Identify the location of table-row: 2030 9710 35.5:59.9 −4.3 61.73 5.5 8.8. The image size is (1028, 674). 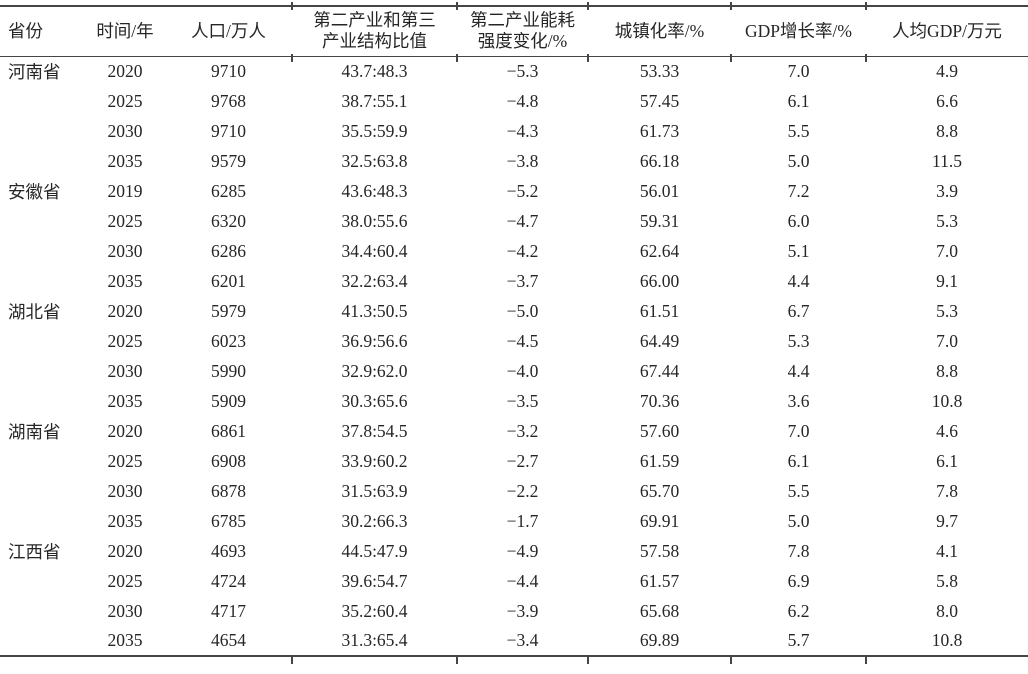
(514, 131).